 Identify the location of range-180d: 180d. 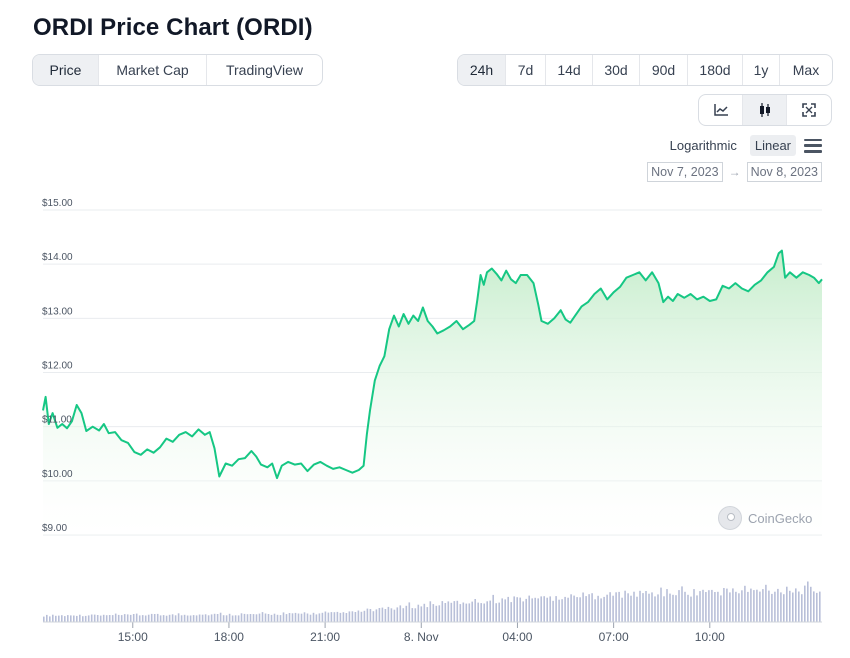
(715, 70).